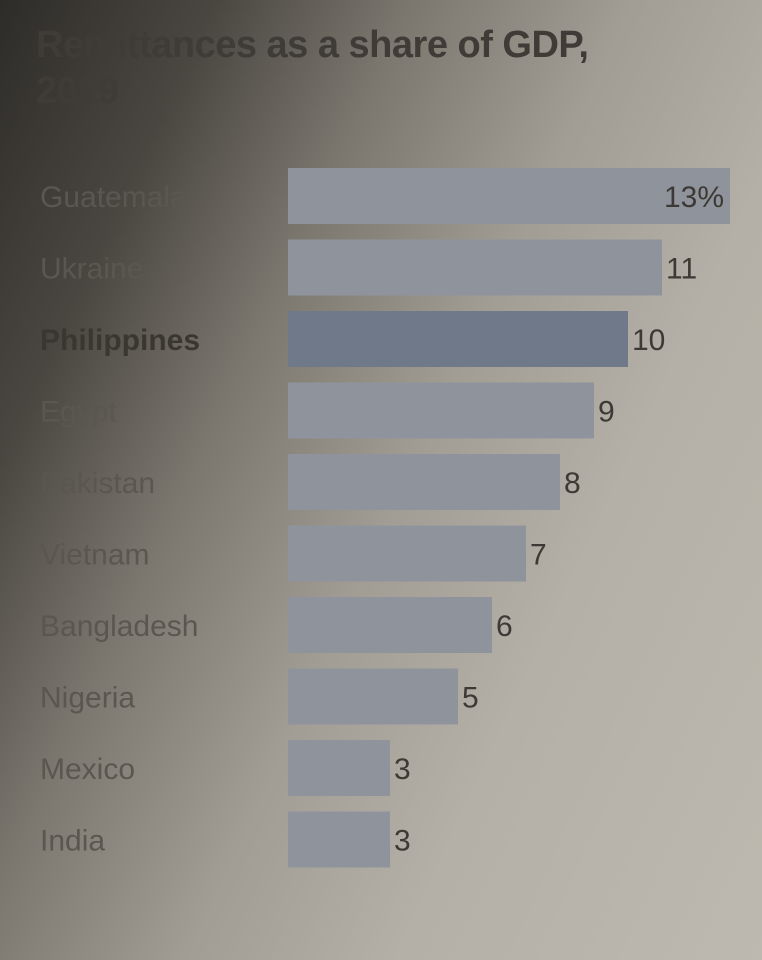 Image resolution: width=762 pixels, height=960 pixels. I want to click on value-label: 11, so click(681, 269).